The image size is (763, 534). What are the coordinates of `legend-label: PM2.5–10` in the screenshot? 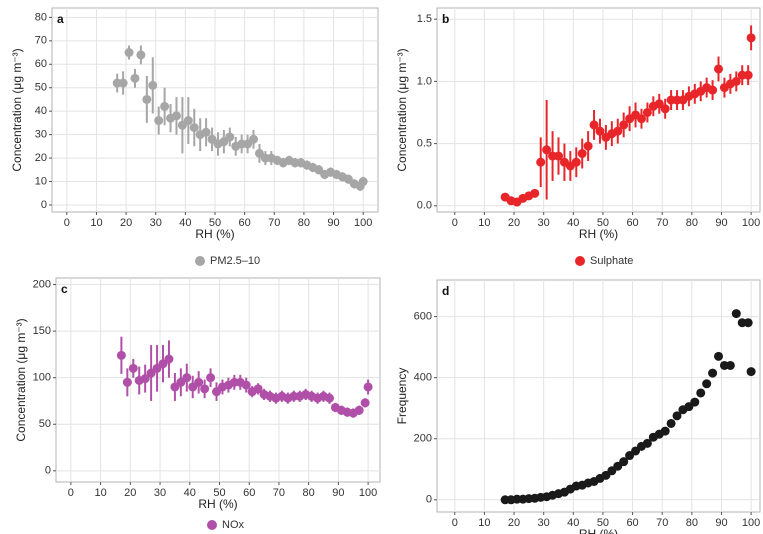 It's located at (235, 261).